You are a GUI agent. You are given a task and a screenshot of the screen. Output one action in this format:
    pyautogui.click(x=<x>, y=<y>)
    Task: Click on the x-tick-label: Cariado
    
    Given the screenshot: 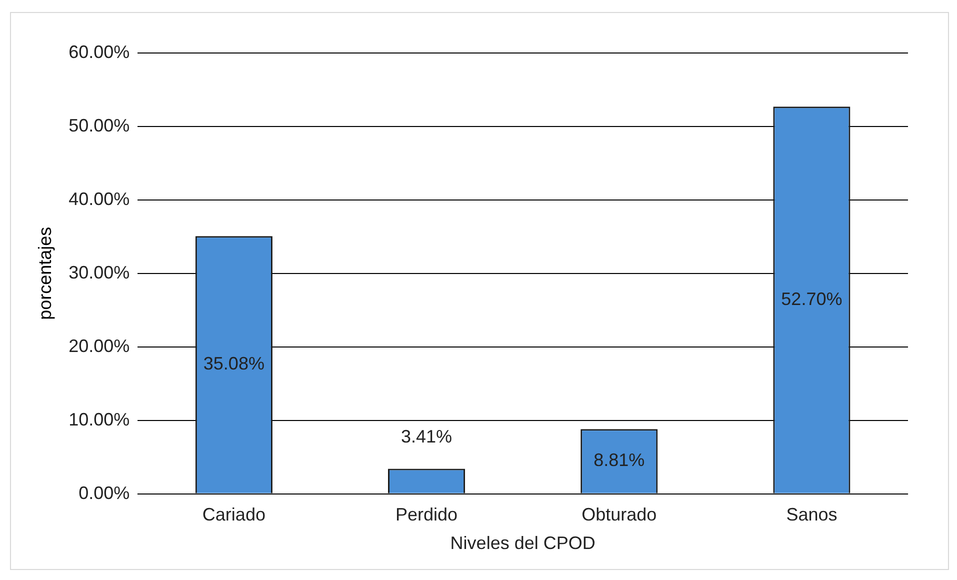 What is the action you would take?
    pyautogui.click(x=234, y=514)
    